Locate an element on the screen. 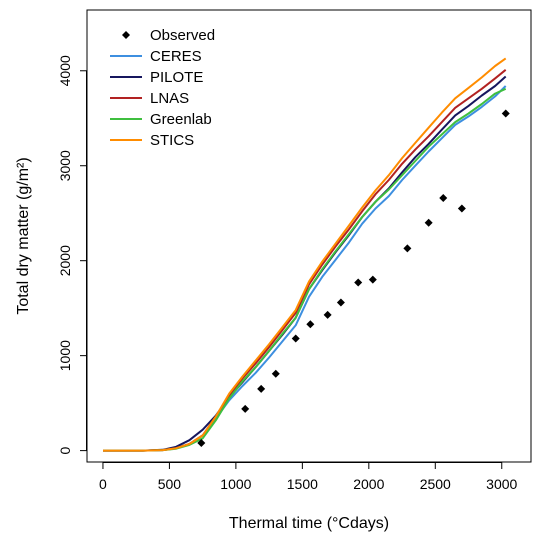 The image size is (553, 535). legend-label-greenlab: Greenlab is located at coordinates (181, 119).